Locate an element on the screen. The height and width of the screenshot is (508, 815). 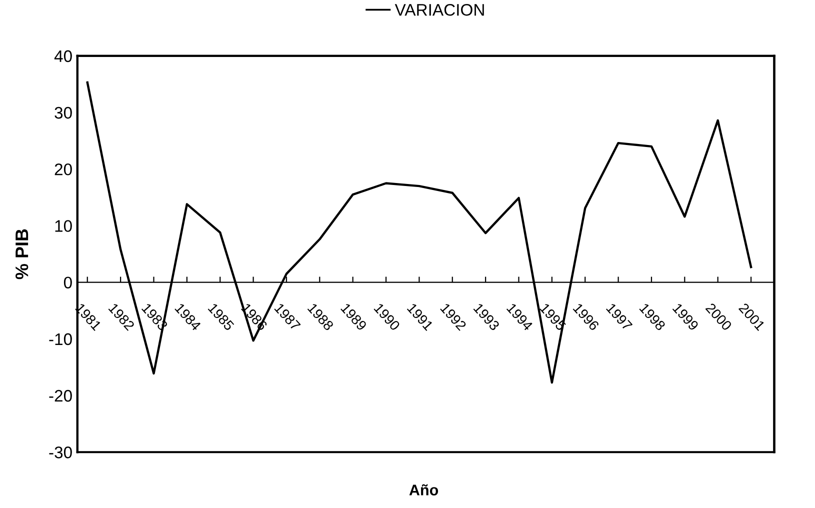
legend-label: VARIACION is located at coordinates (439, 10).